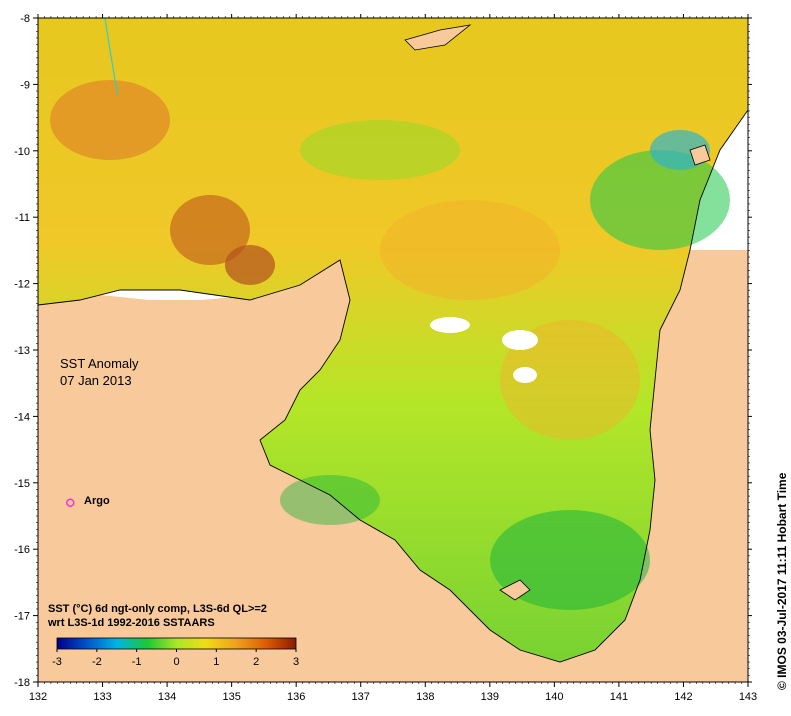  Describe the element at coordinates (22, 484) in the screenshot. I see `y-tick-label: -15` at that location.